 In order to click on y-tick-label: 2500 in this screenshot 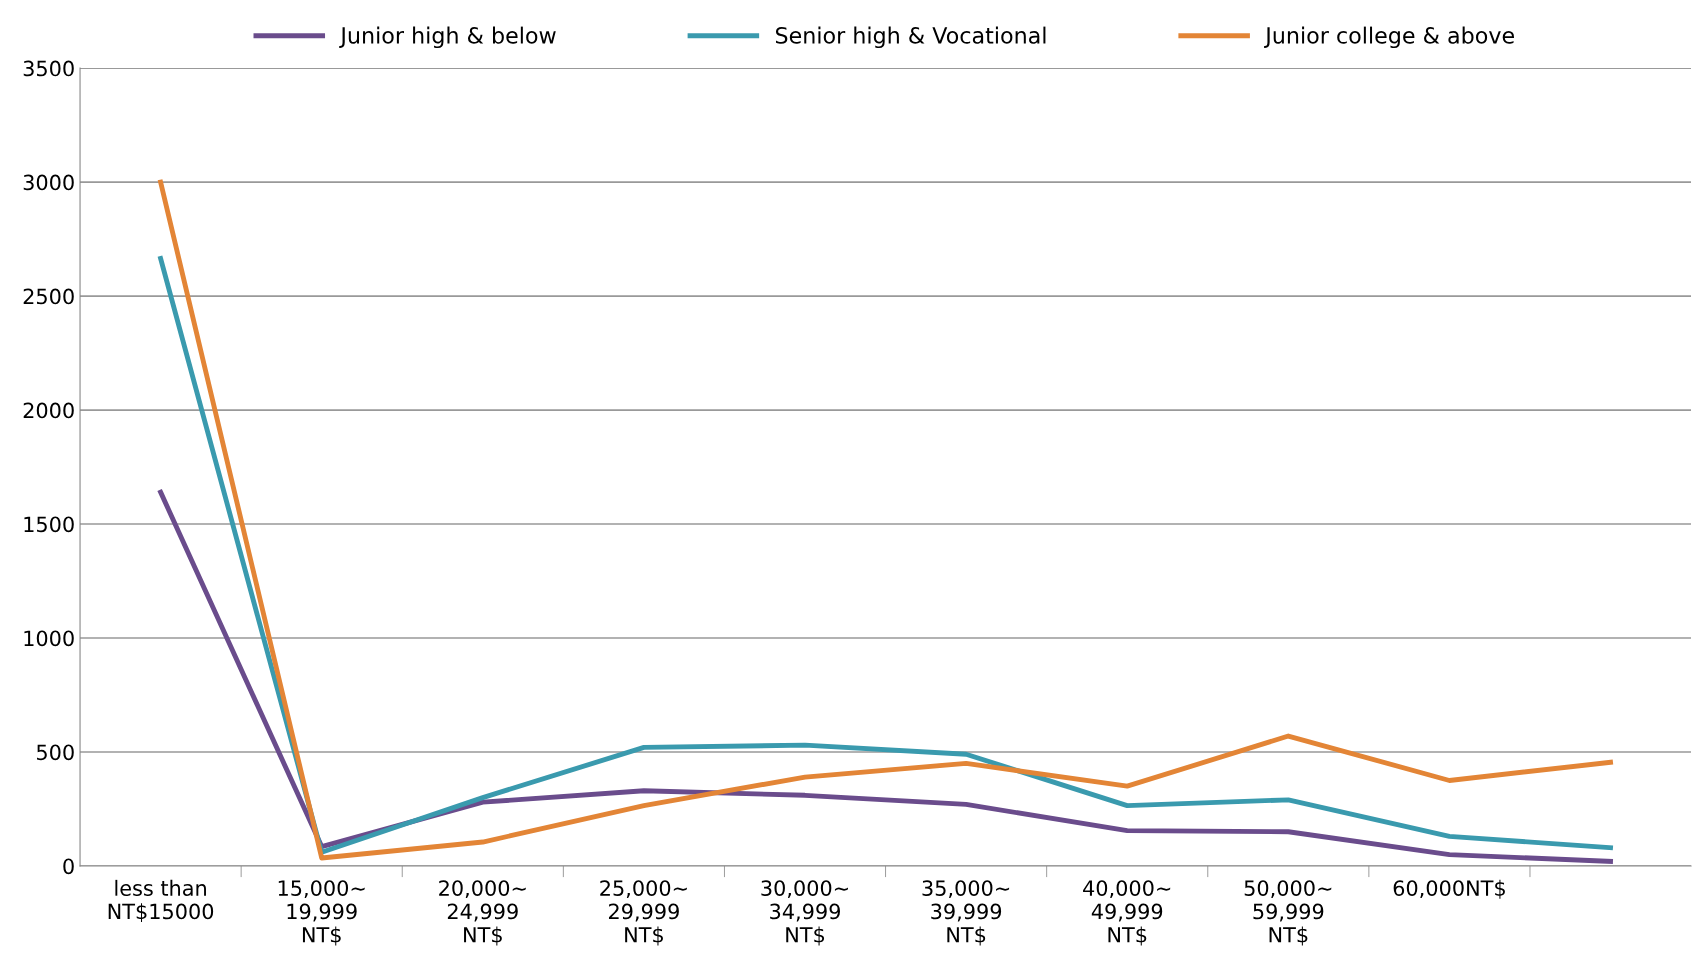, I will do `click(48, 296)`.